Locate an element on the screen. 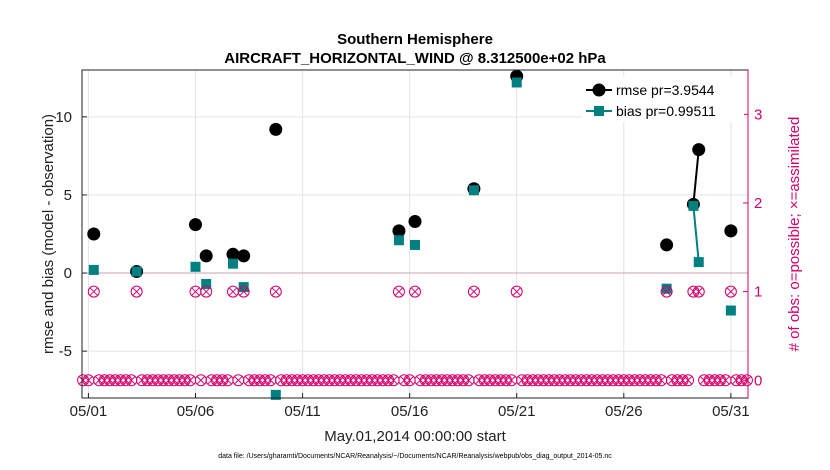 This screenshot has height=470, width=830. x-tick-label: 05/31 is located at coordinates (731, 411).